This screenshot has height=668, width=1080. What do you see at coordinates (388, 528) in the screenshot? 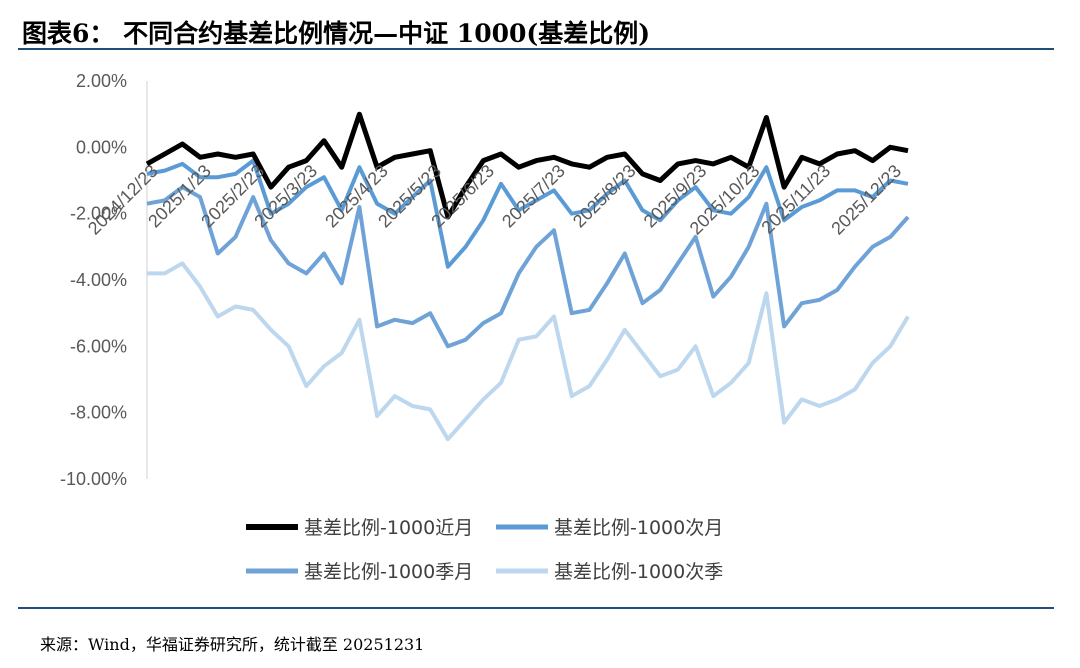
I see `legend-label-1: 基差比例-1000近月` at bounding box center [388, 528].